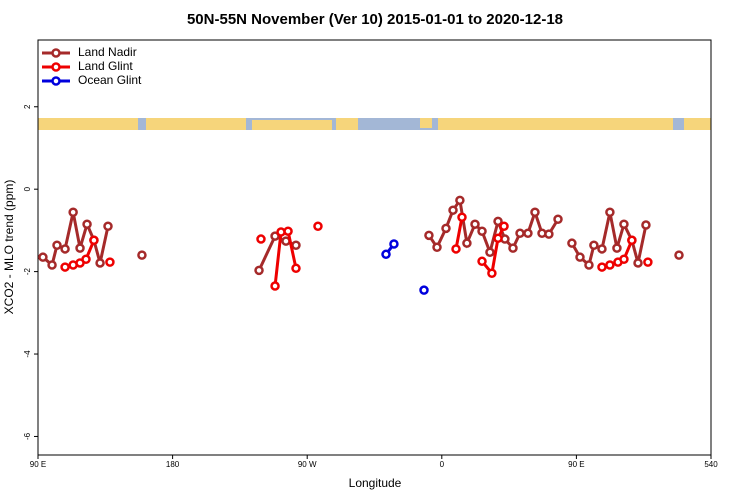 This screenshot has width=750, height=500. What do you see at coordinates (442, 464) in the screenshot?
I see `x-tick-label: 0` at bounding box center [442, 464].